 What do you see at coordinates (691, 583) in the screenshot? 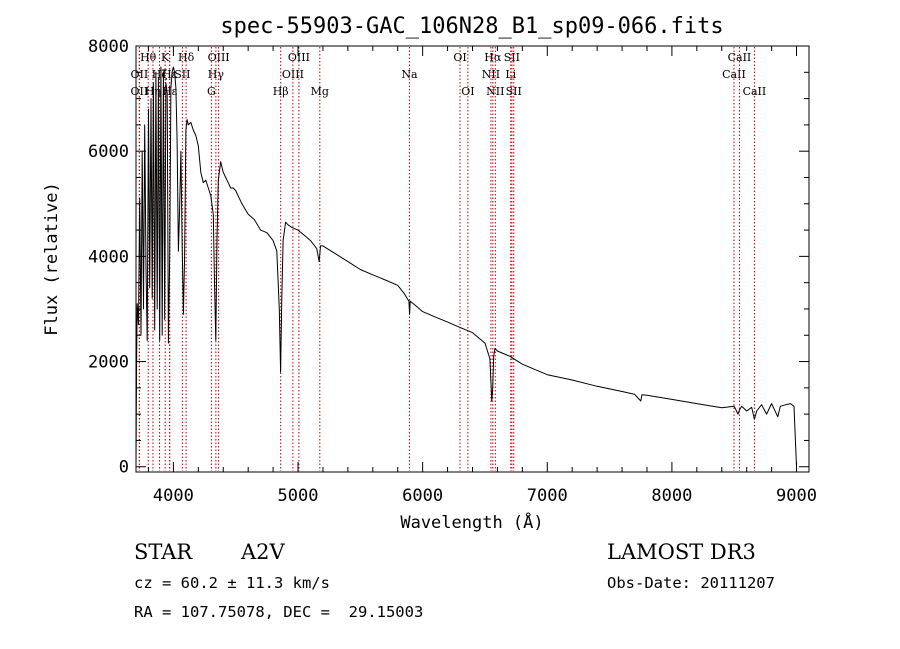
I see `observation-date: Obs-Date: 20111207` at bounding box center [691, 583].